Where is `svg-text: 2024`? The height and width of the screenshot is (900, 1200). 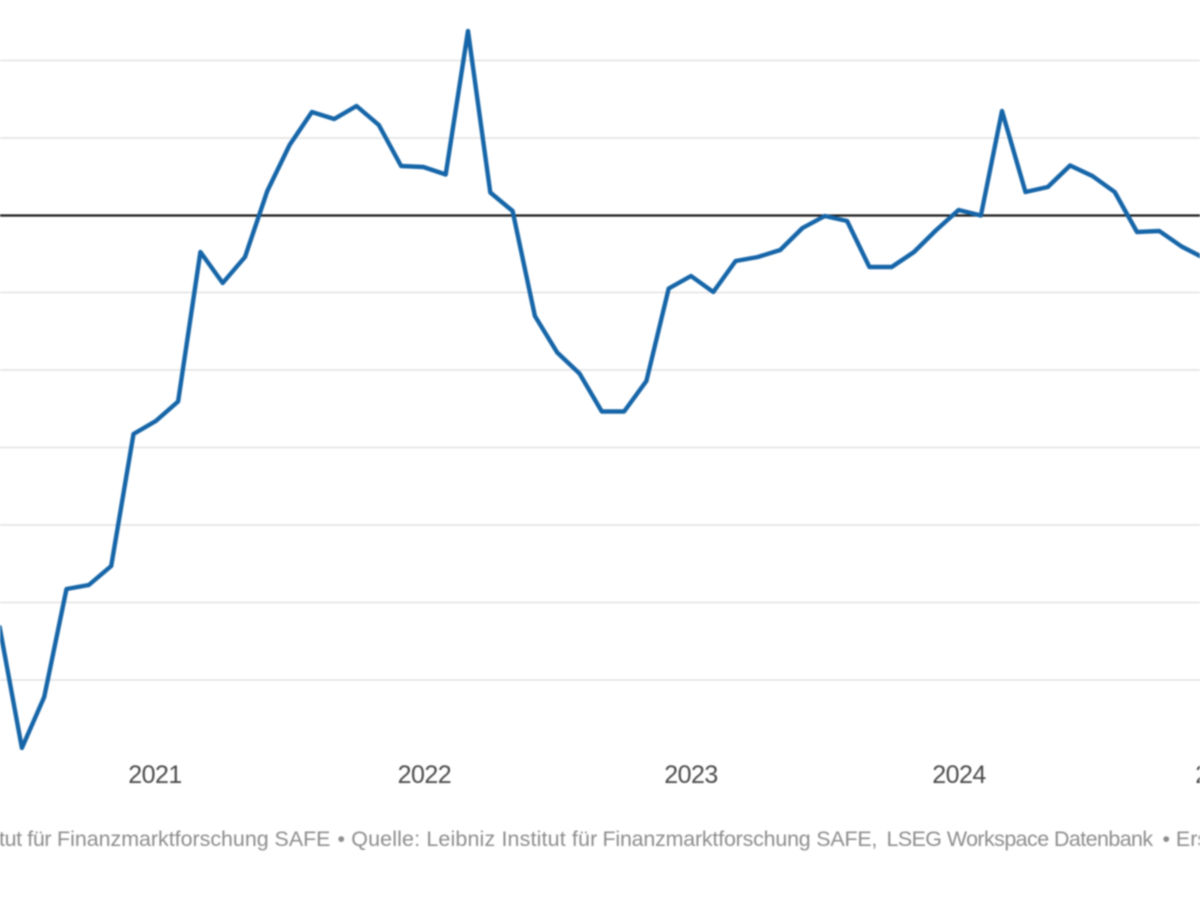 svg-text: 2024 is located at coordinates (959, 775).